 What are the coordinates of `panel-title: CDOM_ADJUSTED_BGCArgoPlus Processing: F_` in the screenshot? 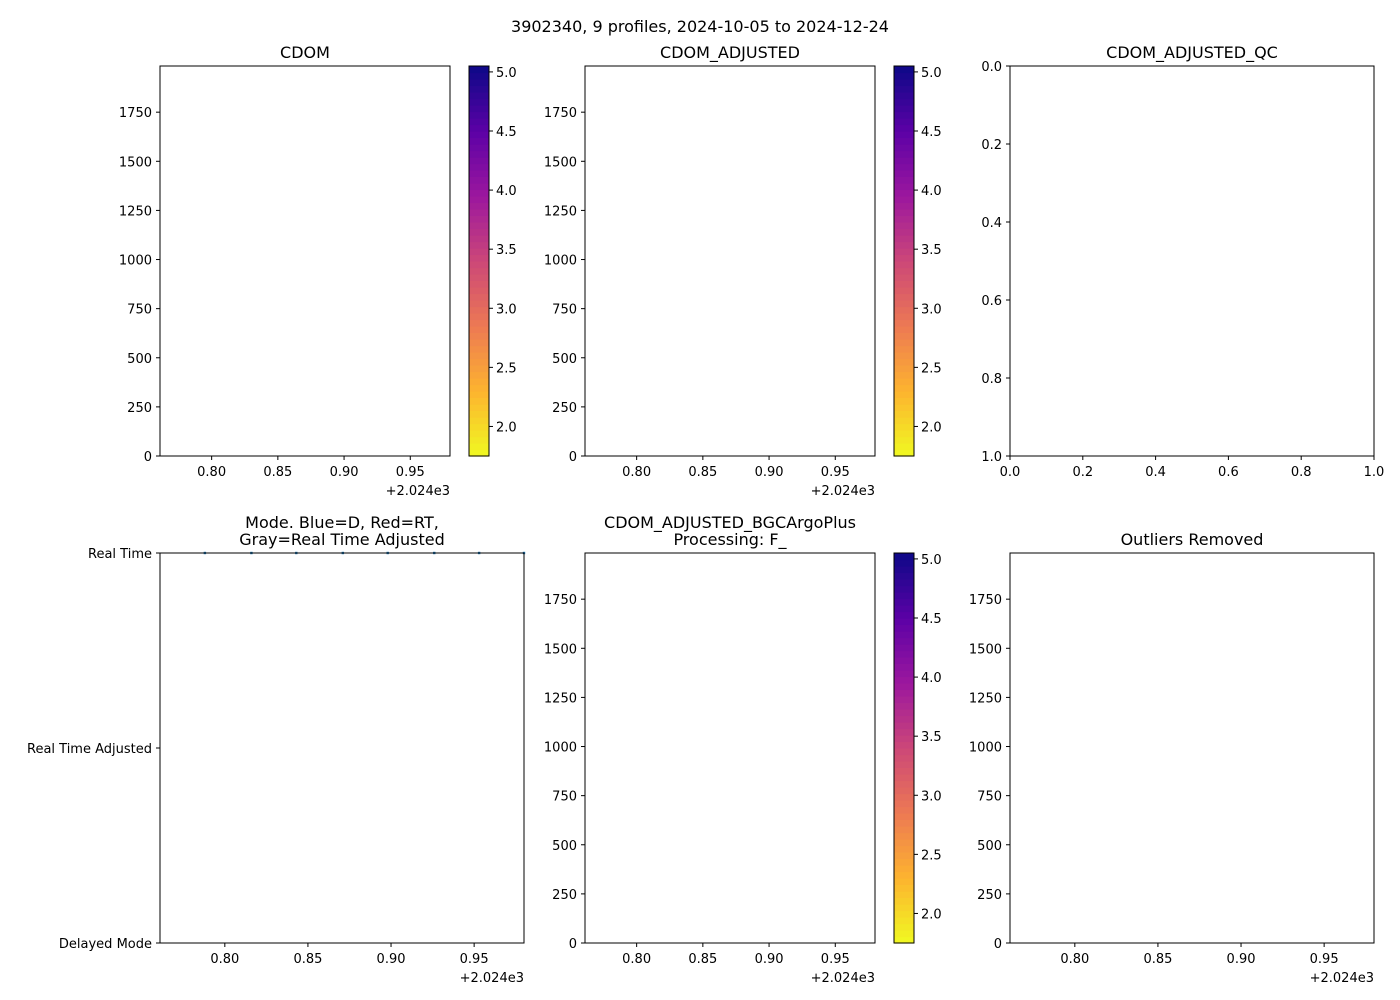 It's located at (730, 531).